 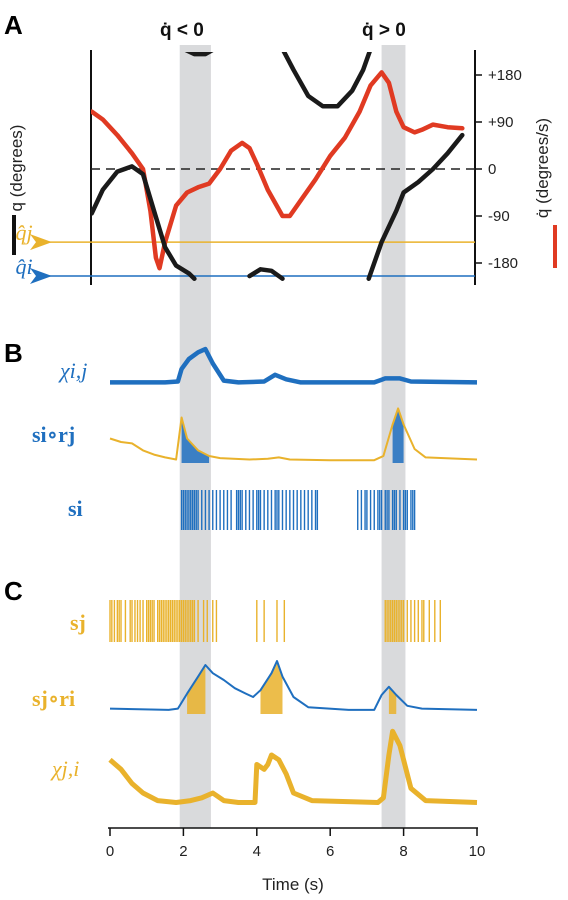 What do you see at coordinates (41, 276) in the screenshot?
I see `qhat-i-arrow` at bounding box center [41, 276].